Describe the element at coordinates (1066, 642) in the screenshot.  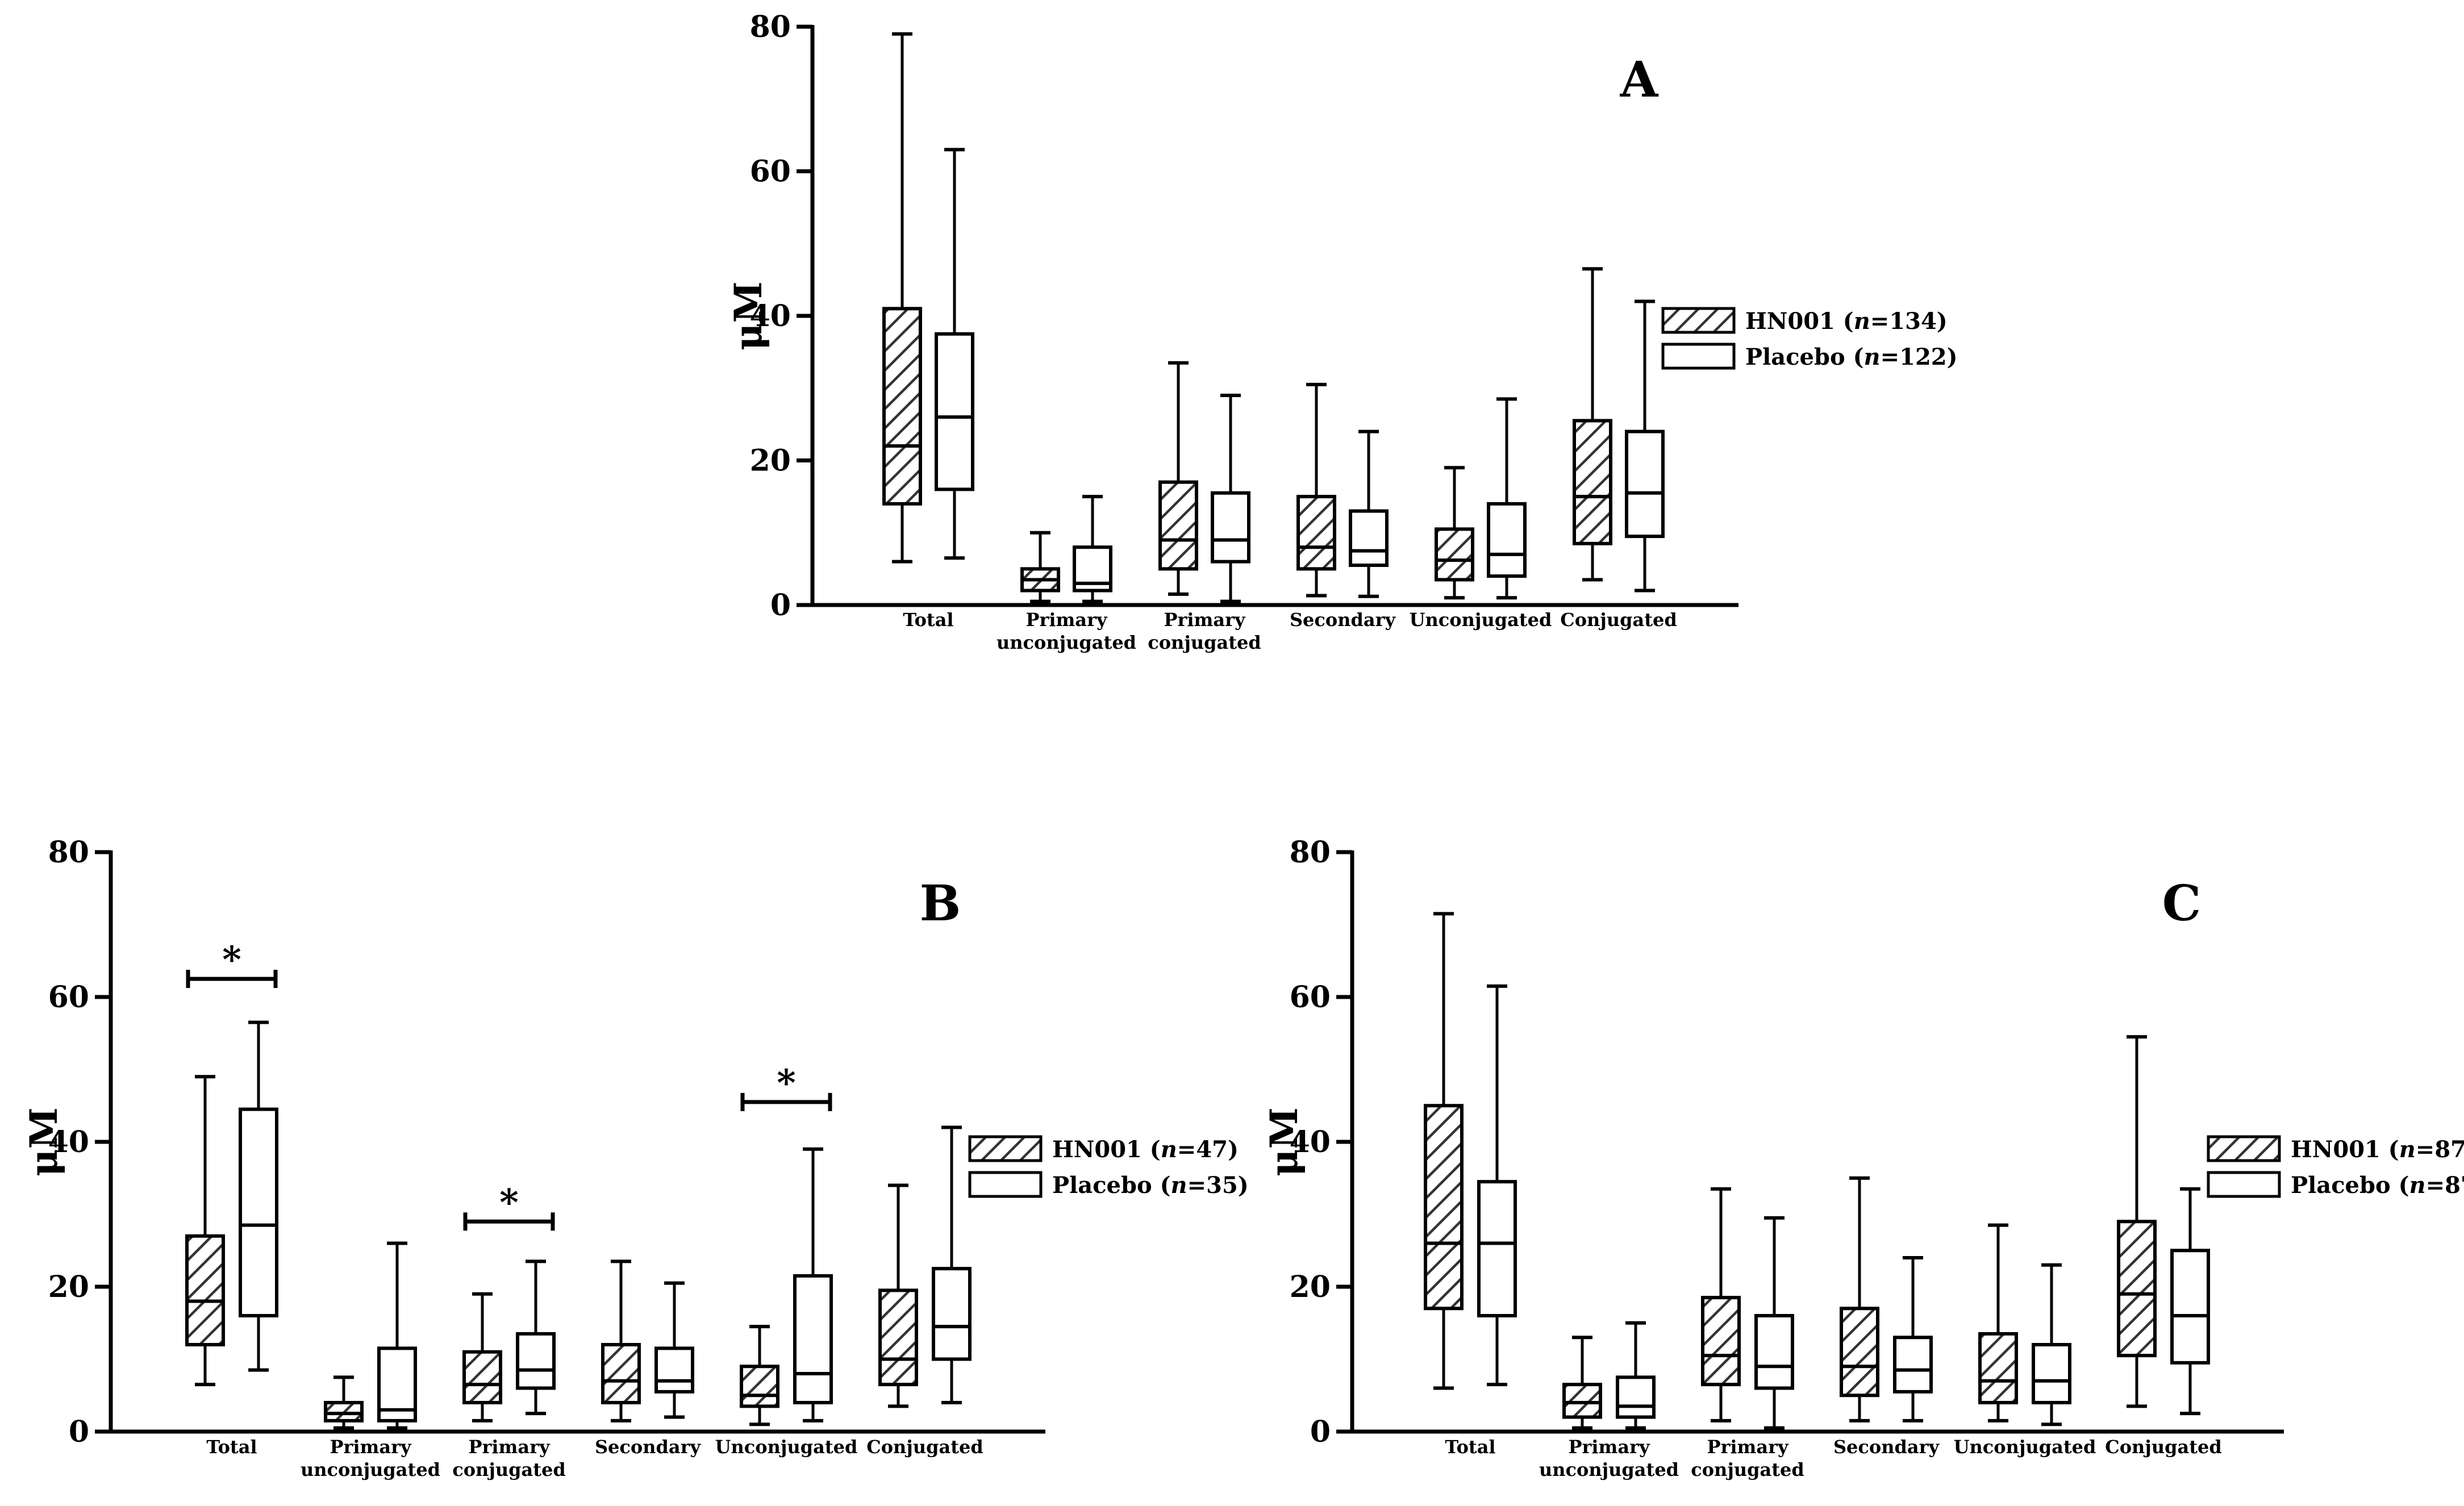
I see `category-label-line: unconjugated` at that location.